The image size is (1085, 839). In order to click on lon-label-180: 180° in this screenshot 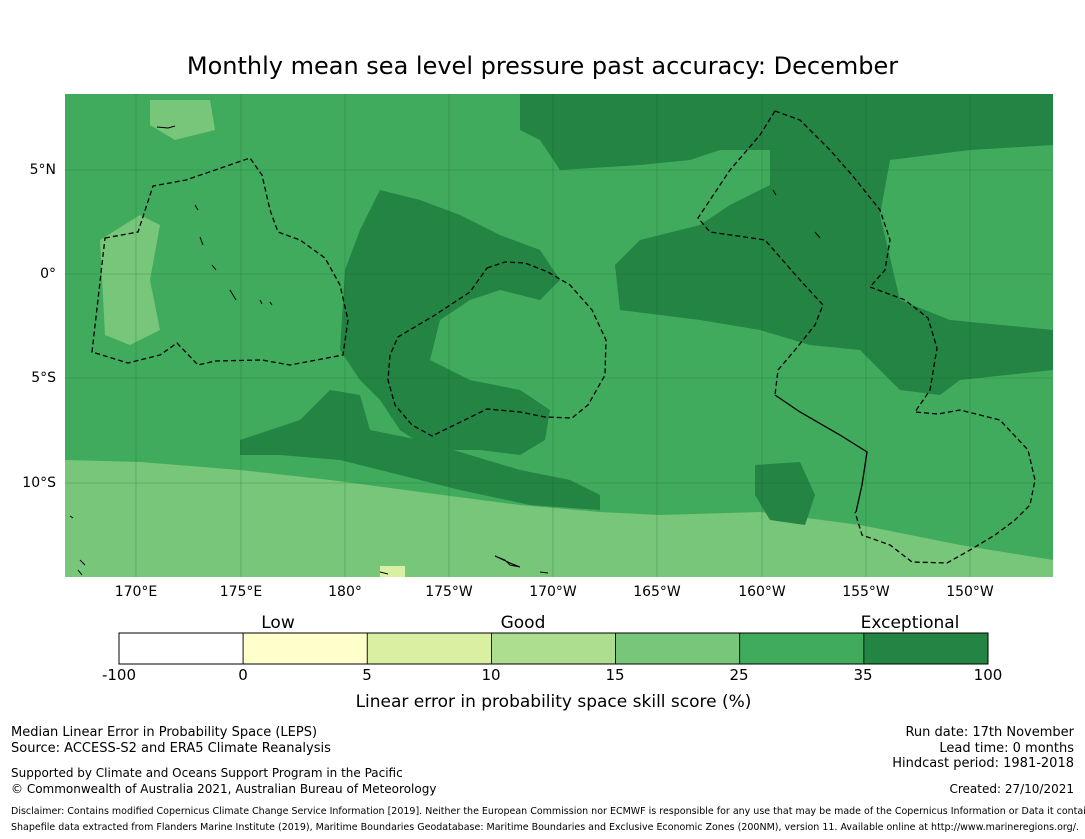, I will do `click(345, 592)`.